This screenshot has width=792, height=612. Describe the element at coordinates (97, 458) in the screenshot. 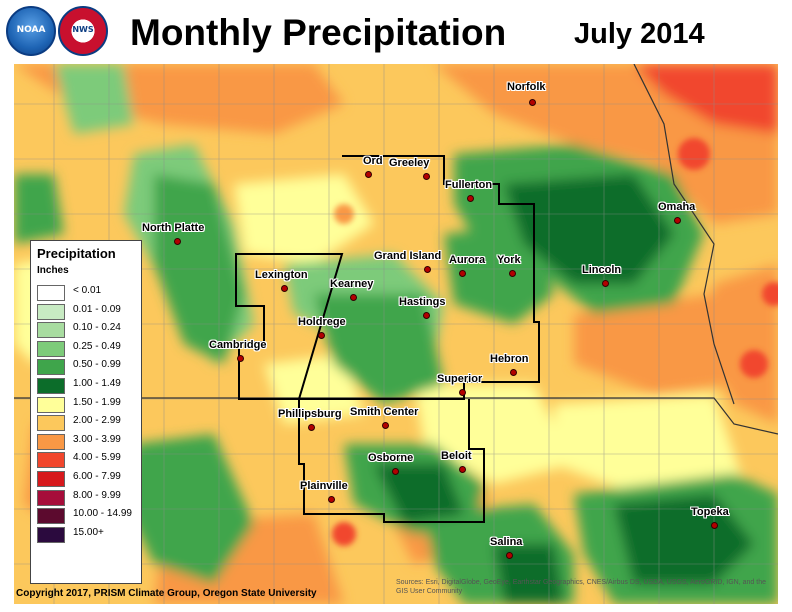

I see `legend-label: 4.00 - 5.99` at that location.